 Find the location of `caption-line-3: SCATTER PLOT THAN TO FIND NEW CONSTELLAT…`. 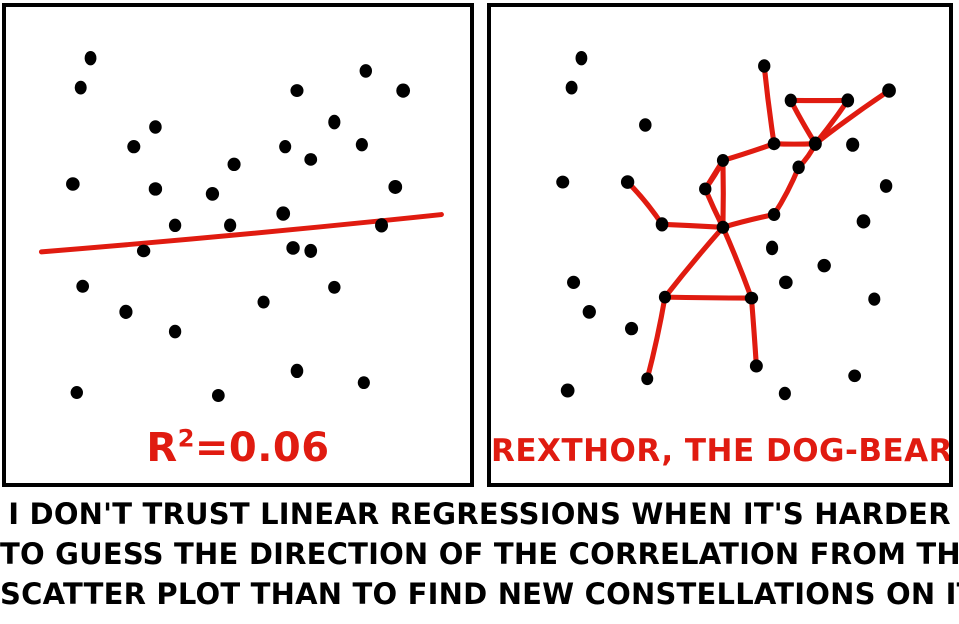

caption-line-3: SCATTER PLOT THAN TO FIND NEW CONSTELLAT… is located at coordinates (479, 594).